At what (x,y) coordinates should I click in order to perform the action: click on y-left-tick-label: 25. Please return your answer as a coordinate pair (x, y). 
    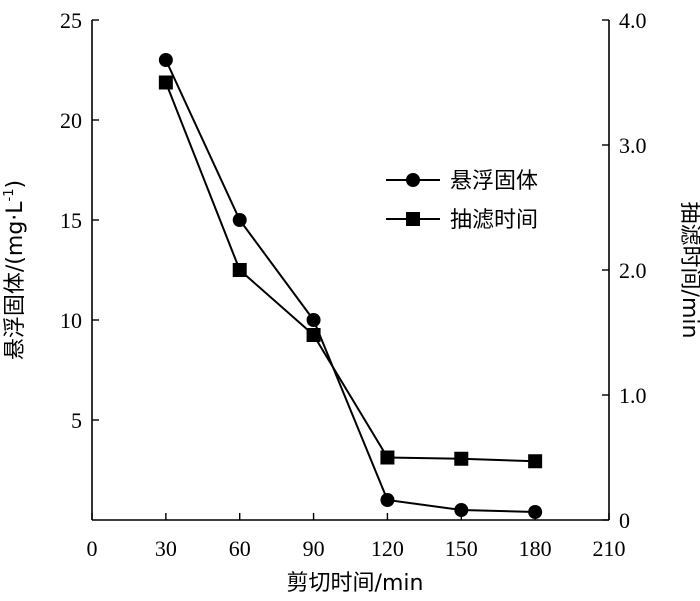
    Looking at the image, I should click on (71, 20).